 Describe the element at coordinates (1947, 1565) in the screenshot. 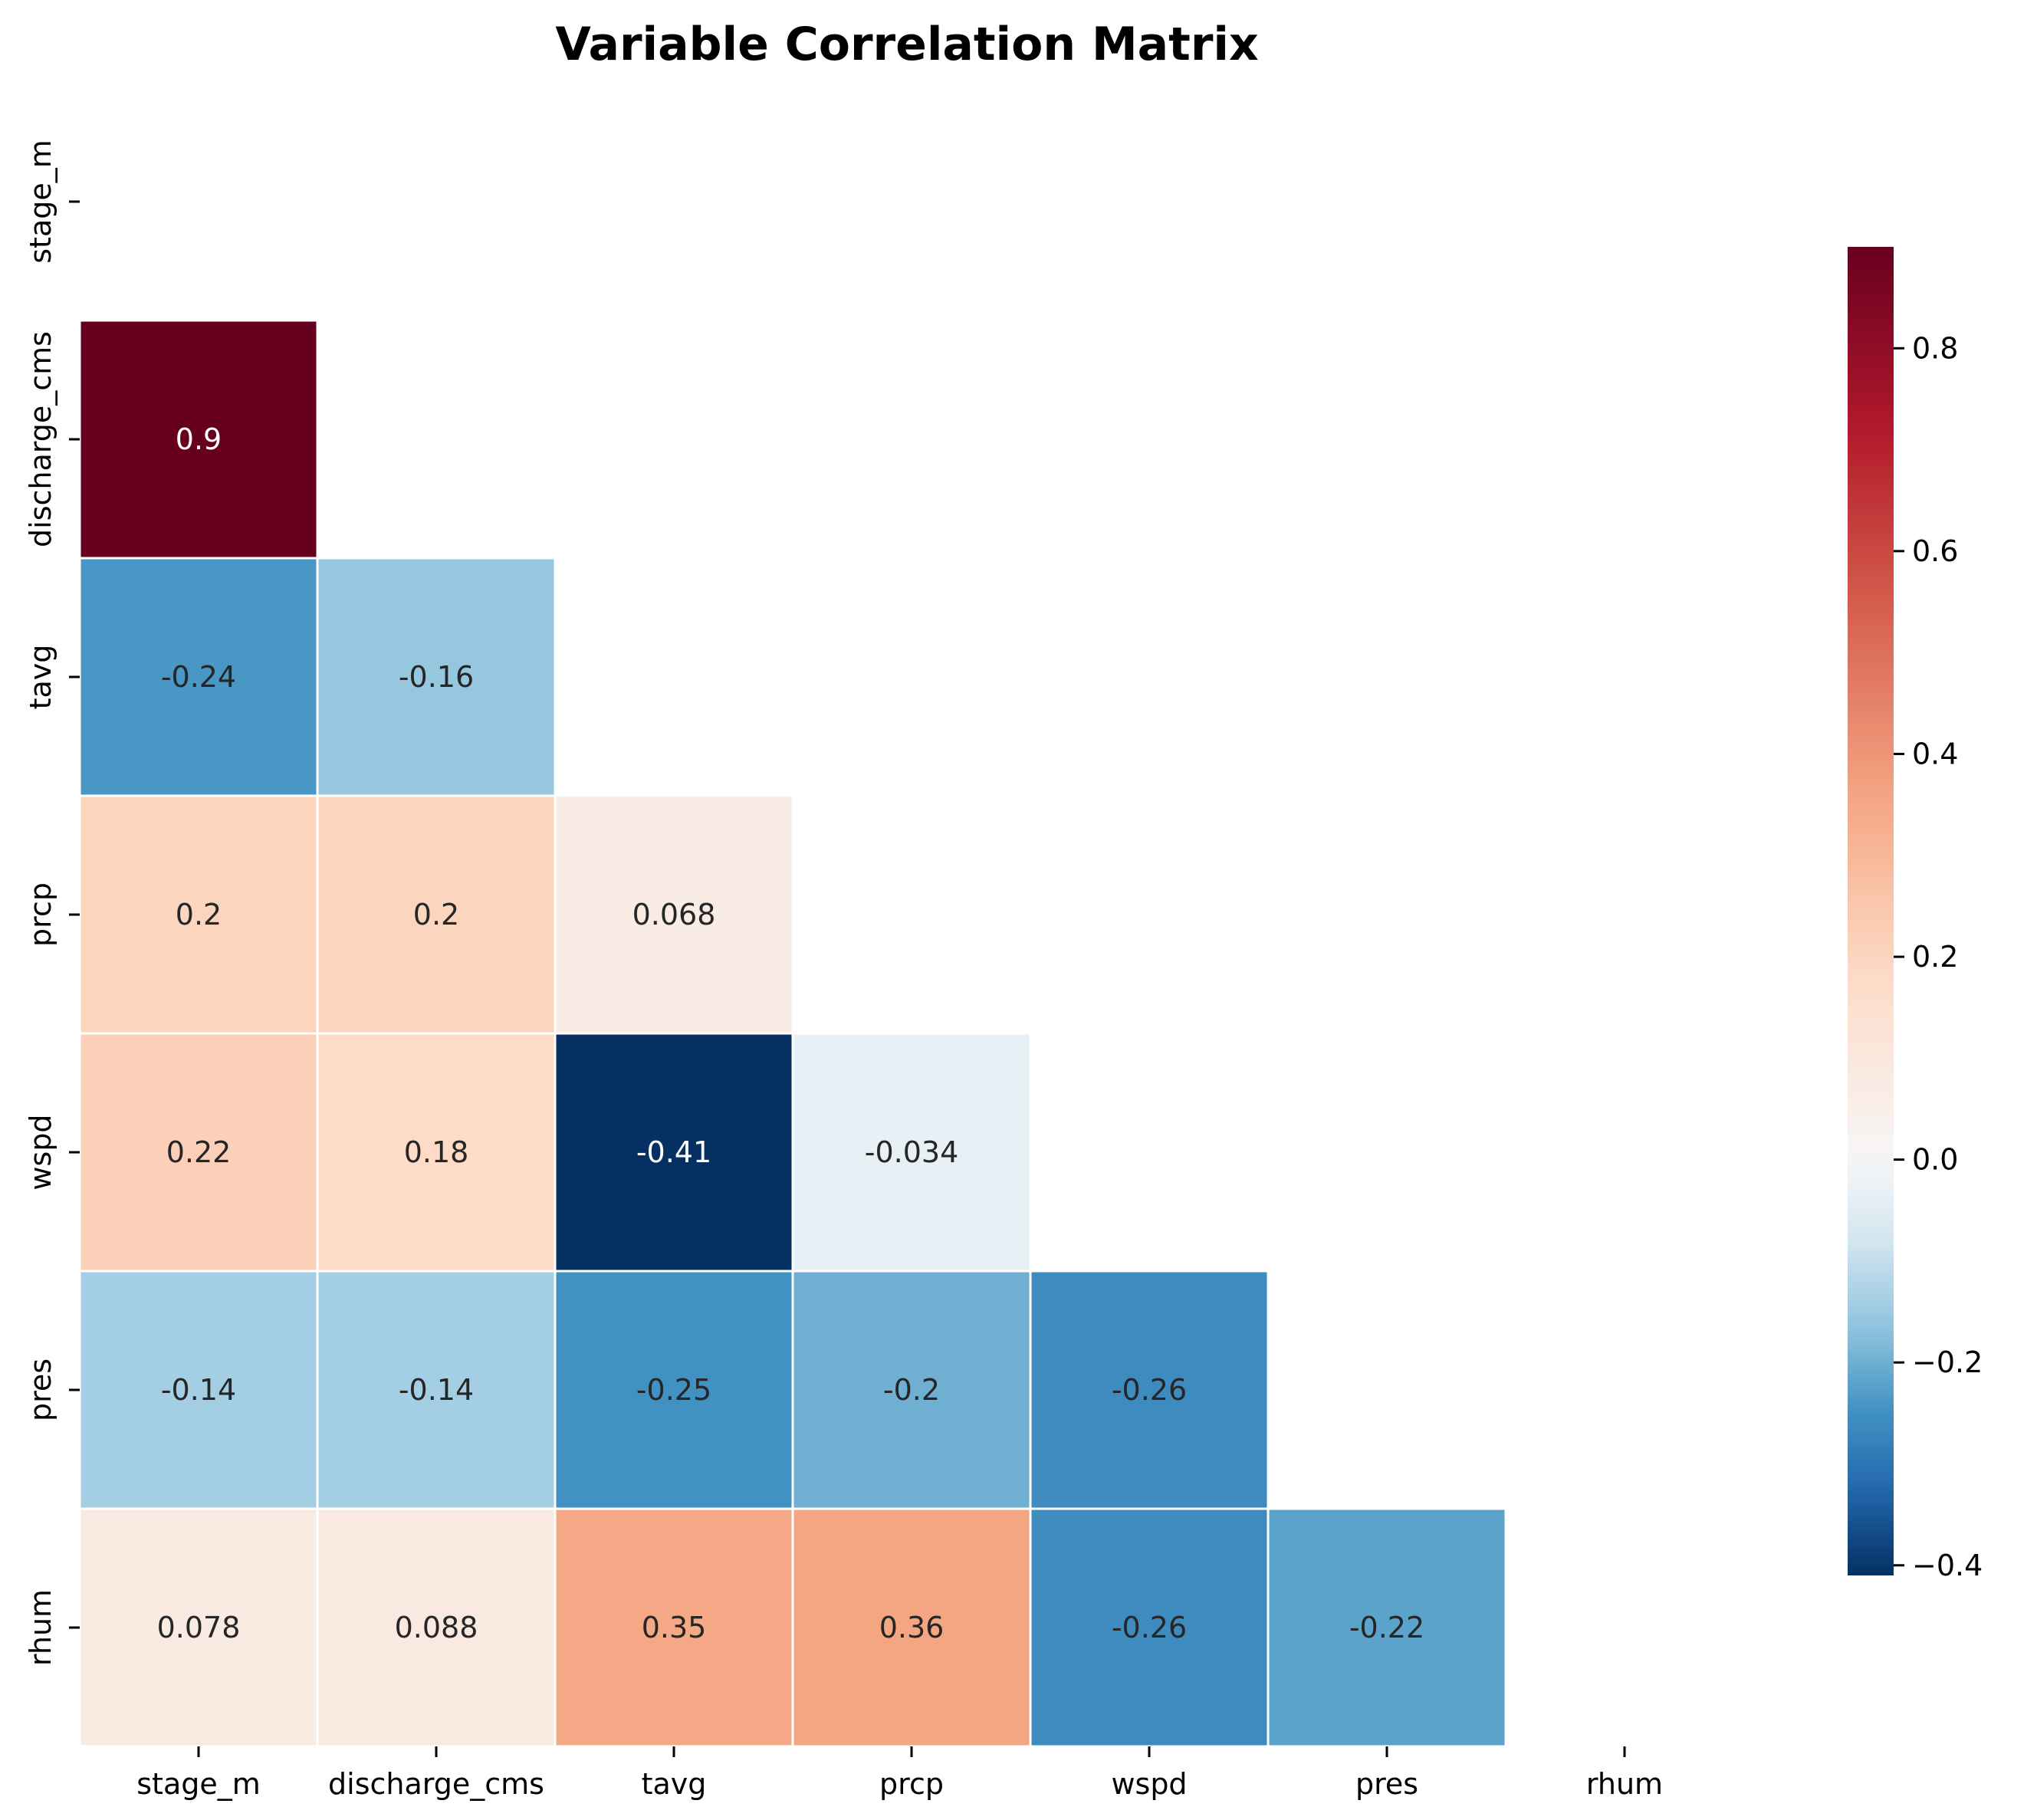

I see `colorbar-tick-label: −0.4` at that location.